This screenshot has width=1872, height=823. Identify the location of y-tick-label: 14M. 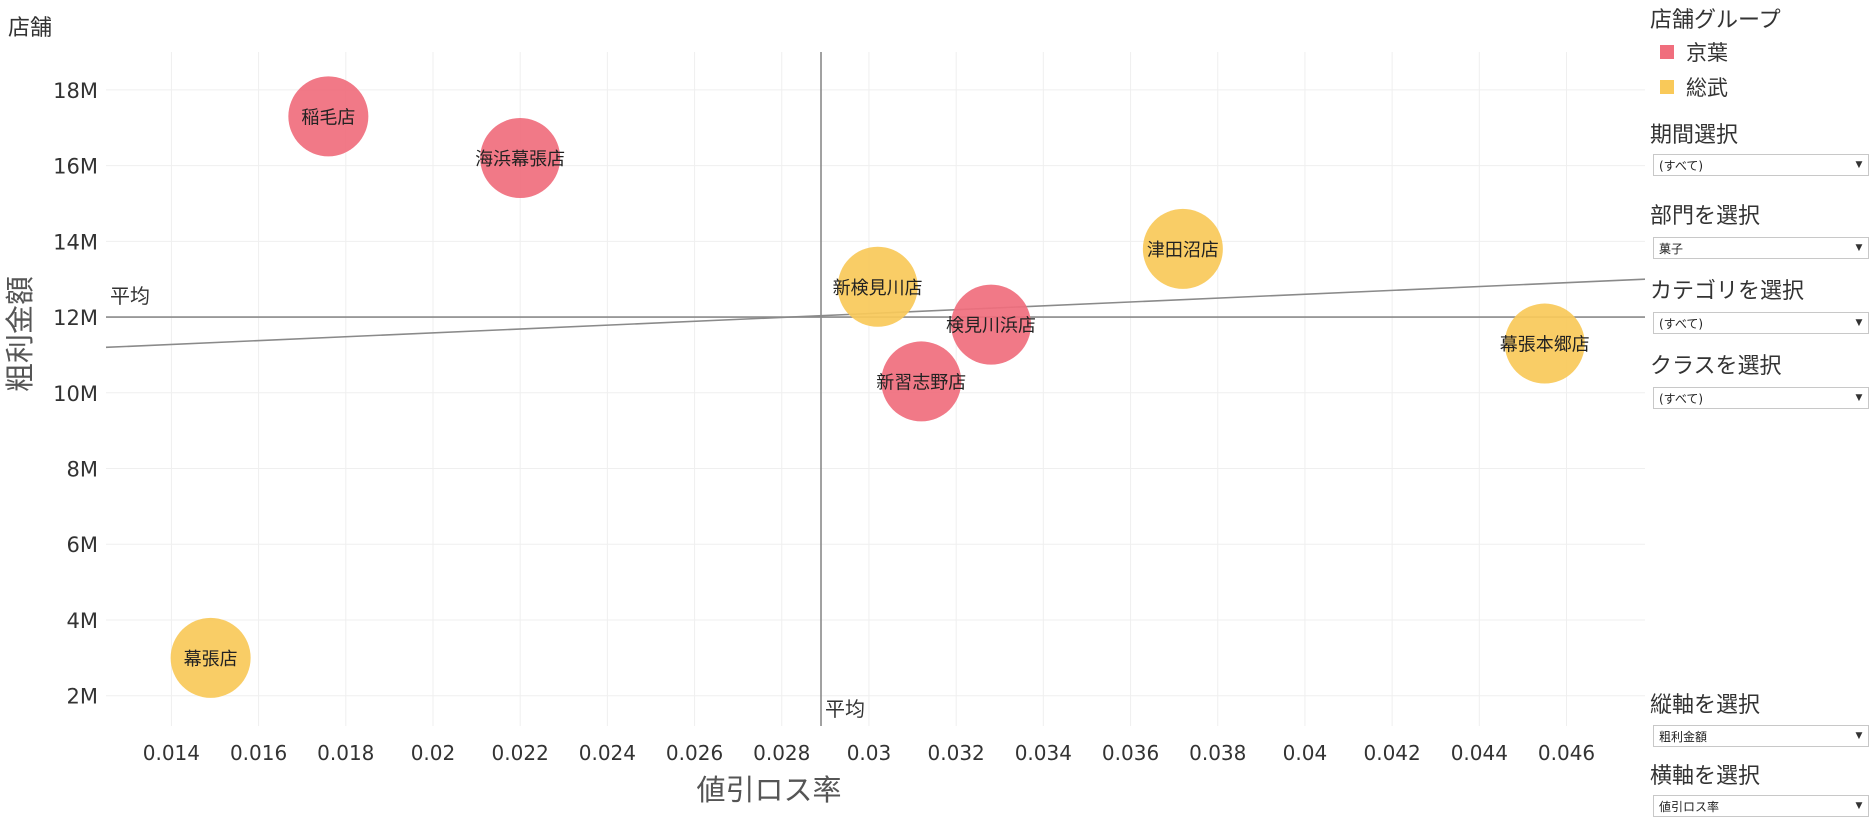
(75, 242).